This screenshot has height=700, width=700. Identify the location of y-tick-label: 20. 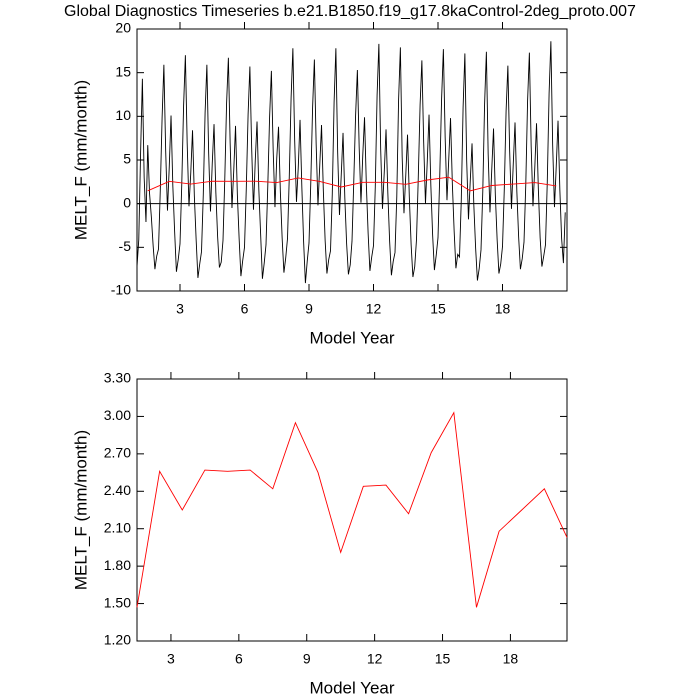
(123, 28).